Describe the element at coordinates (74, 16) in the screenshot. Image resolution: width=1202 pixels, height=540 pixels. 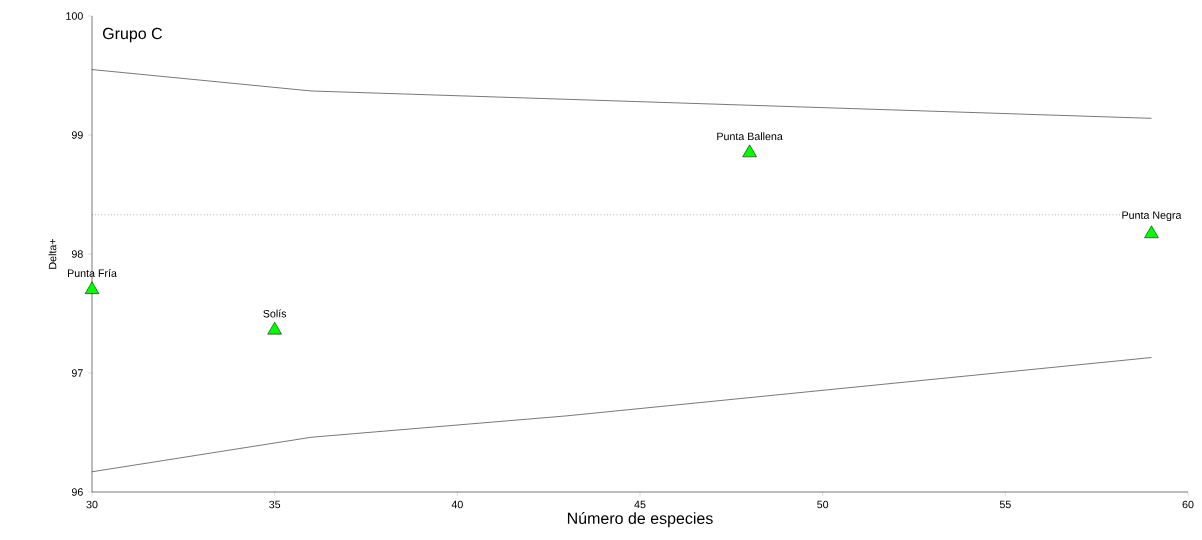
I see `y-tick-label: 100` at that location.